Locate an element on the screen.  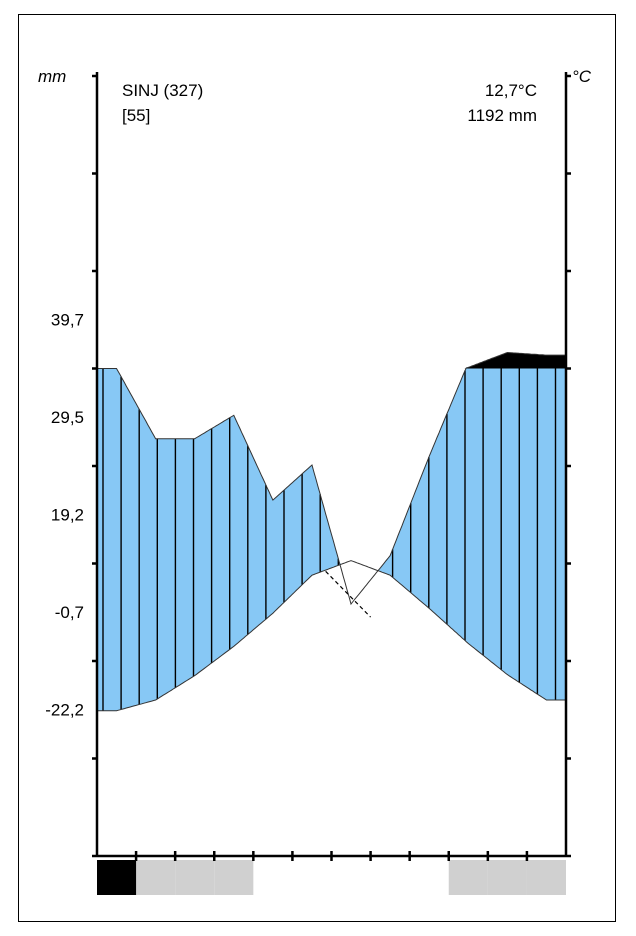
observation-years: [55] is located at coordinates (136, 115).